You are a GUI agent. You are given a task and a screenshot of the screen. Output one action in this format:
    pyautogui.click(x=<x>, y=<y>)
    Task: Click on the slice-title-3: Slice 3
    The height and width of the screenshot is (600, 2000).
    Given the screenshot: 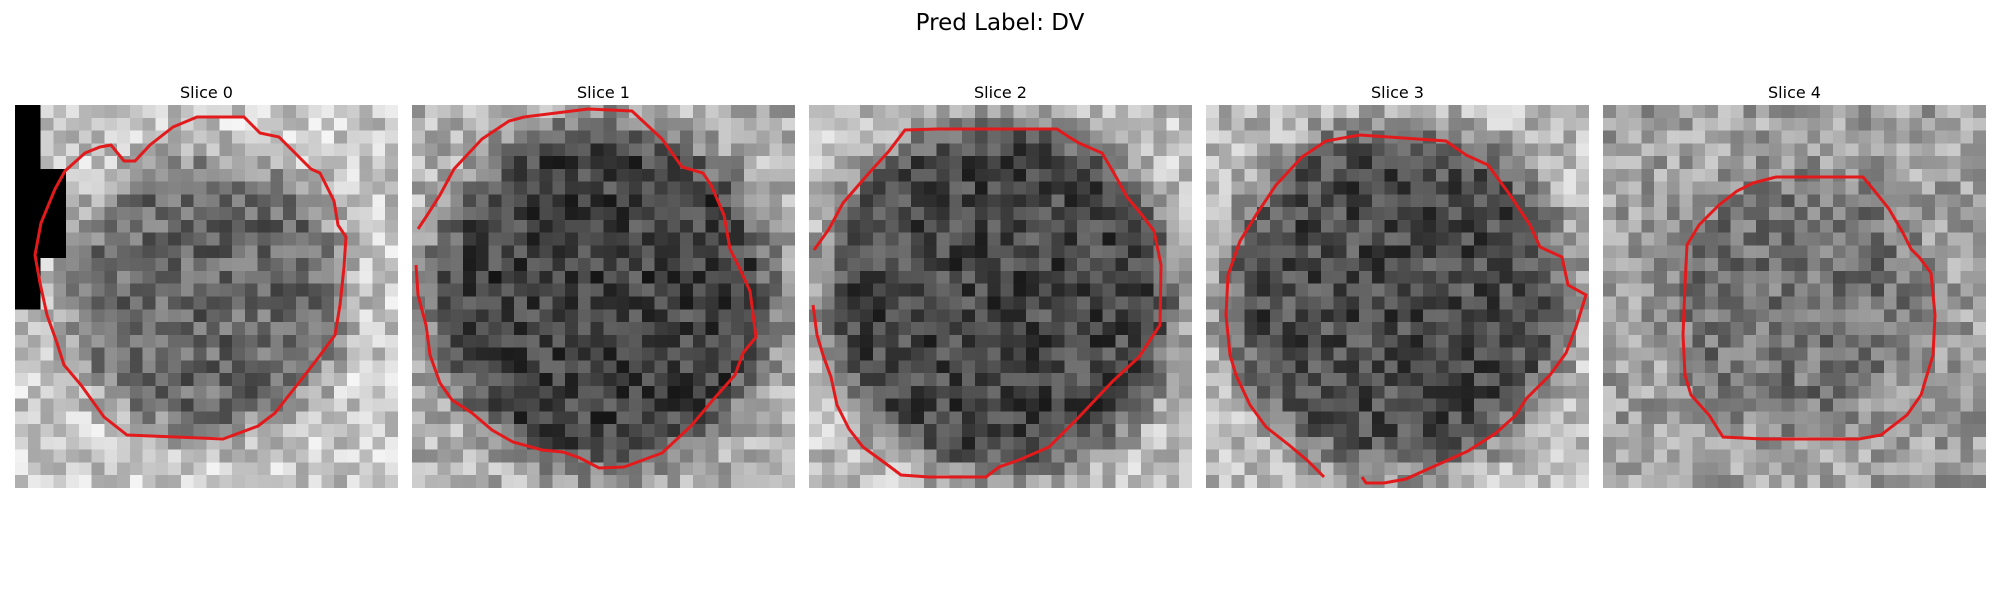 What is the action you would take?
    pyautogui.click(x=1397, y=92)
    